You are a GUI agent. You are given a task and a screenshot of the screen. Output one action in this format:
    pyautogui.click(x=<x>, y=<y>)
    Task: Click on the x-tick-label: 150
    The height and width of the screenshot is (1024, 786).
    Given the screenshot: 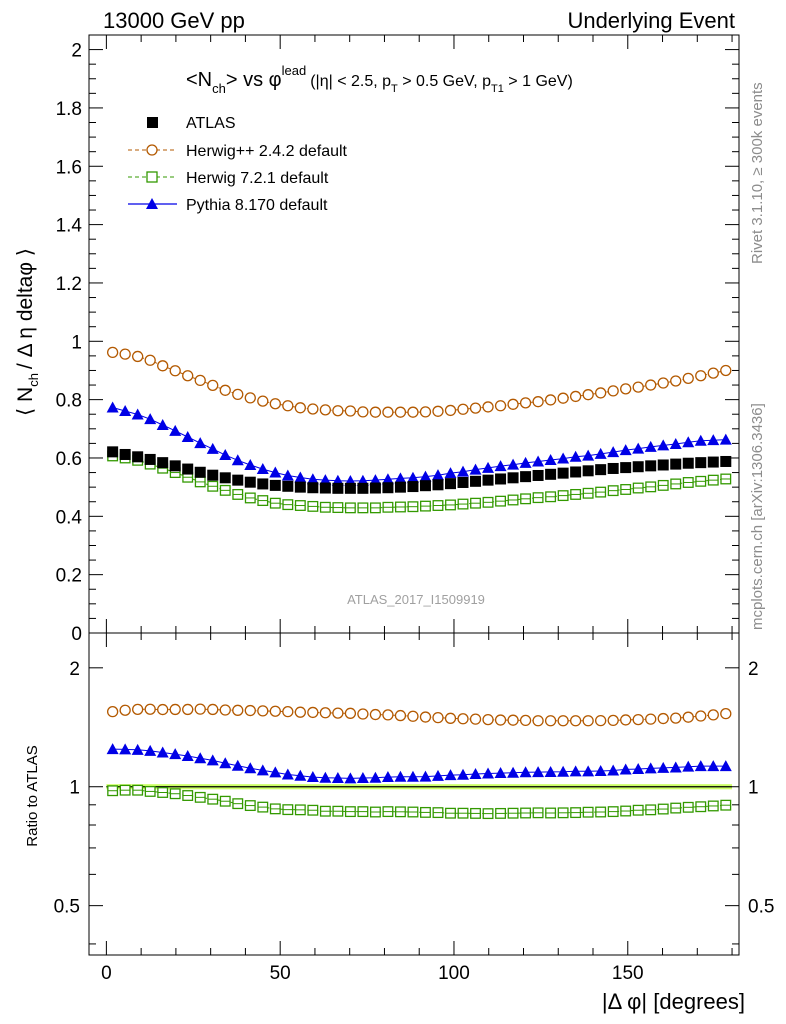 What is the action you would take?
    pyautogui.click(x=628, y=973)
    